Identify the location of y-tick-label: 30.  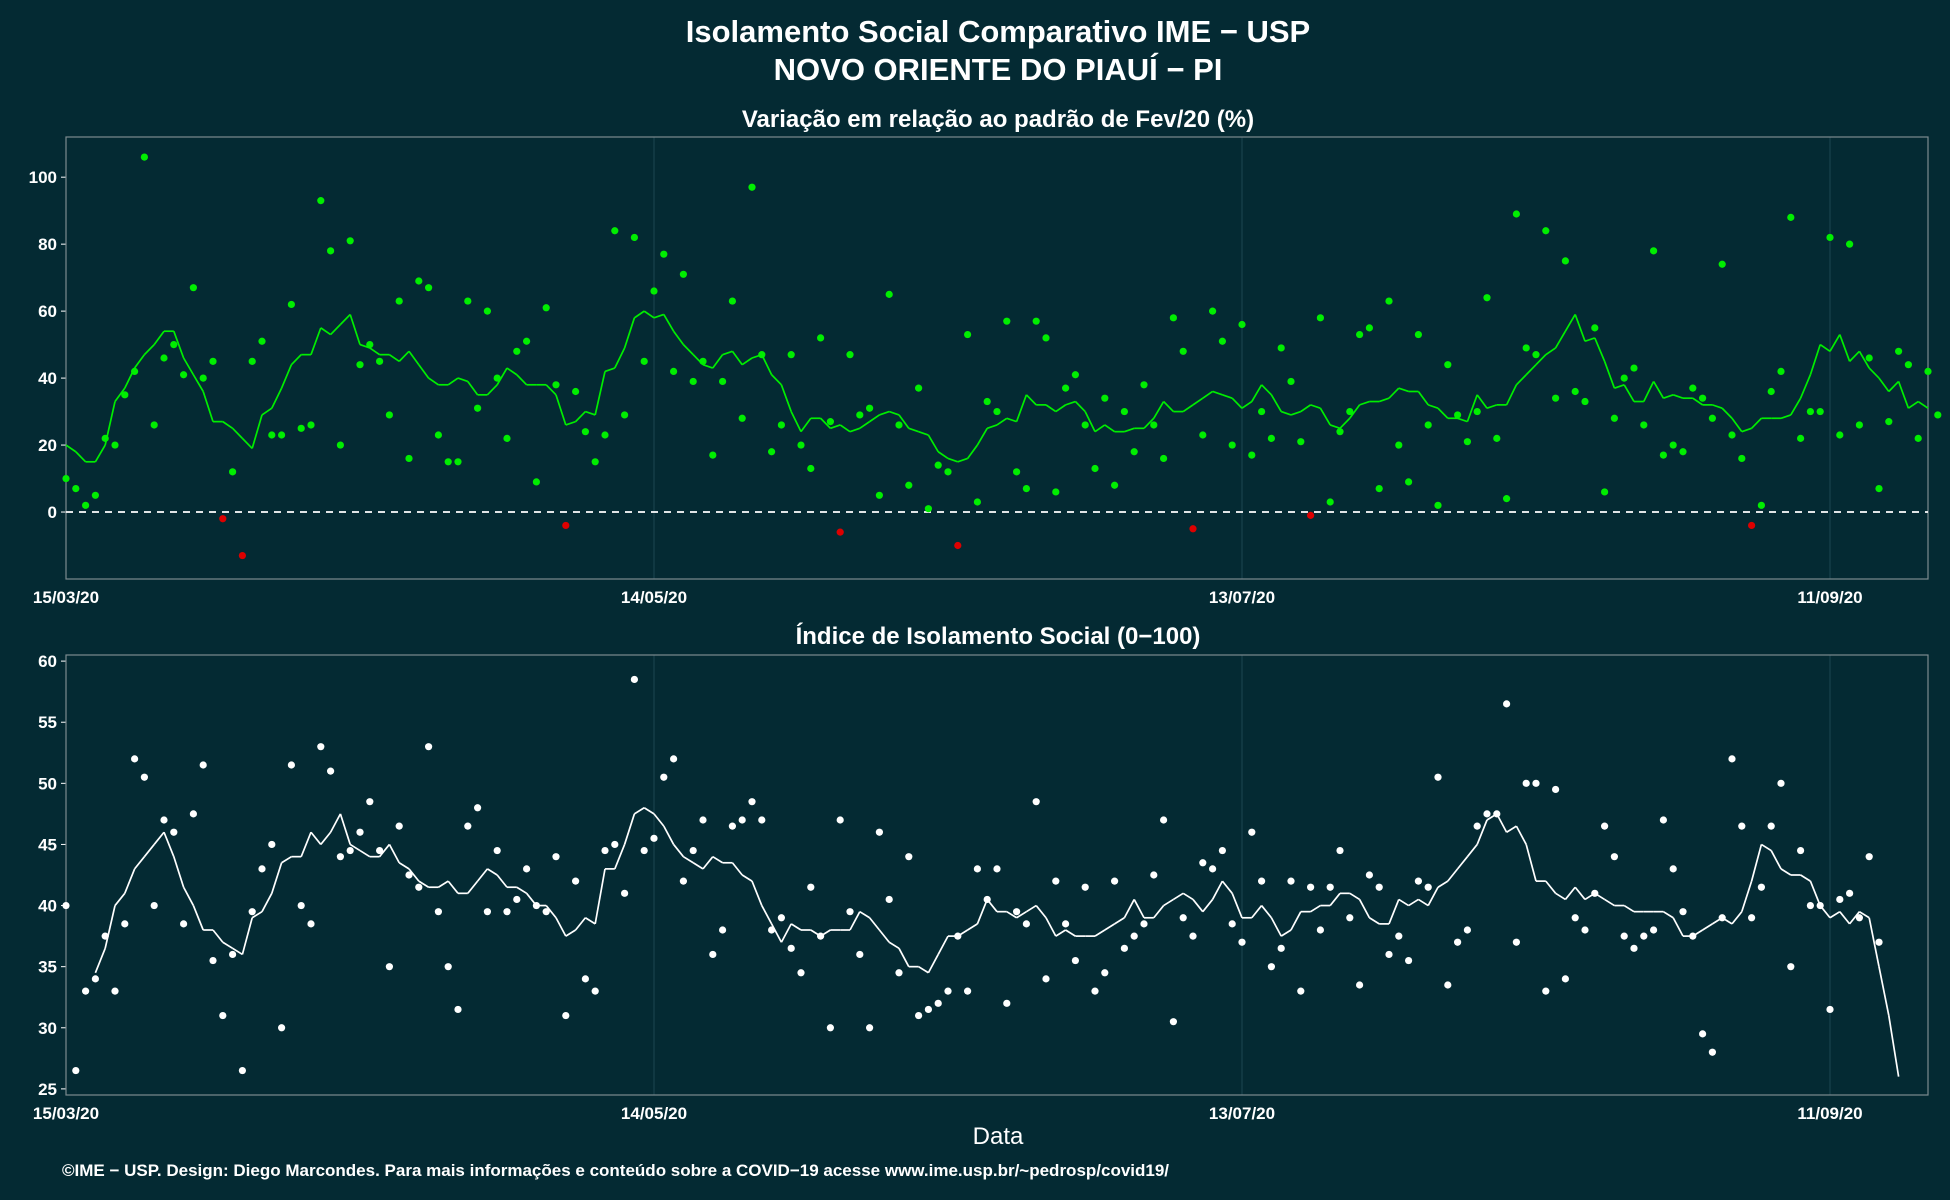
(47, 1028).